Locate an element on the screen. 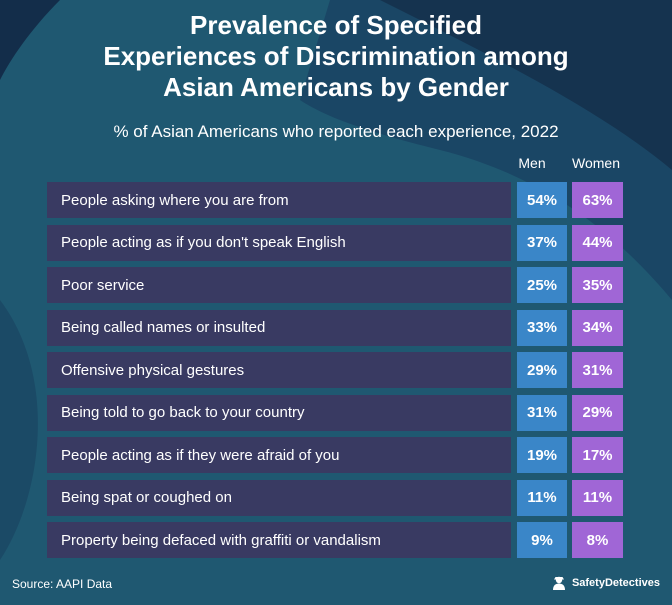 The height and width of the screenshot is (605, 672). title-line: Experiences of Discrimination among is located at coordinates (336, 56).